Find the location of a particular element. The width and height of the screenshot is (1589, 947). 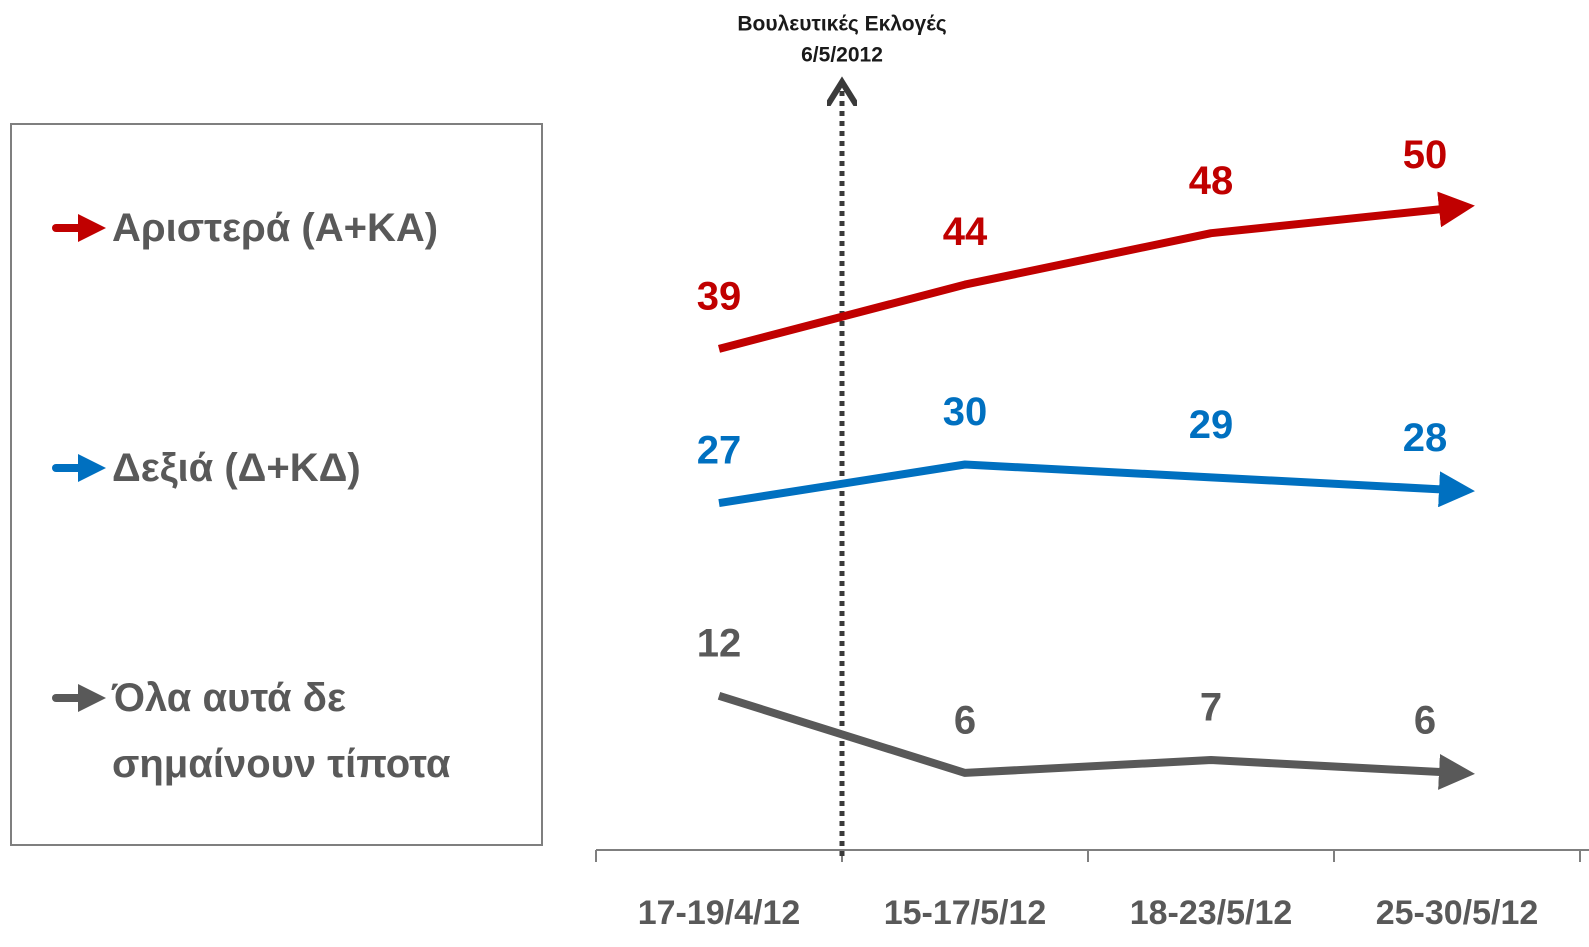

x-tick-label: 25-30/5/12 is located at coordinates (1457, 913).